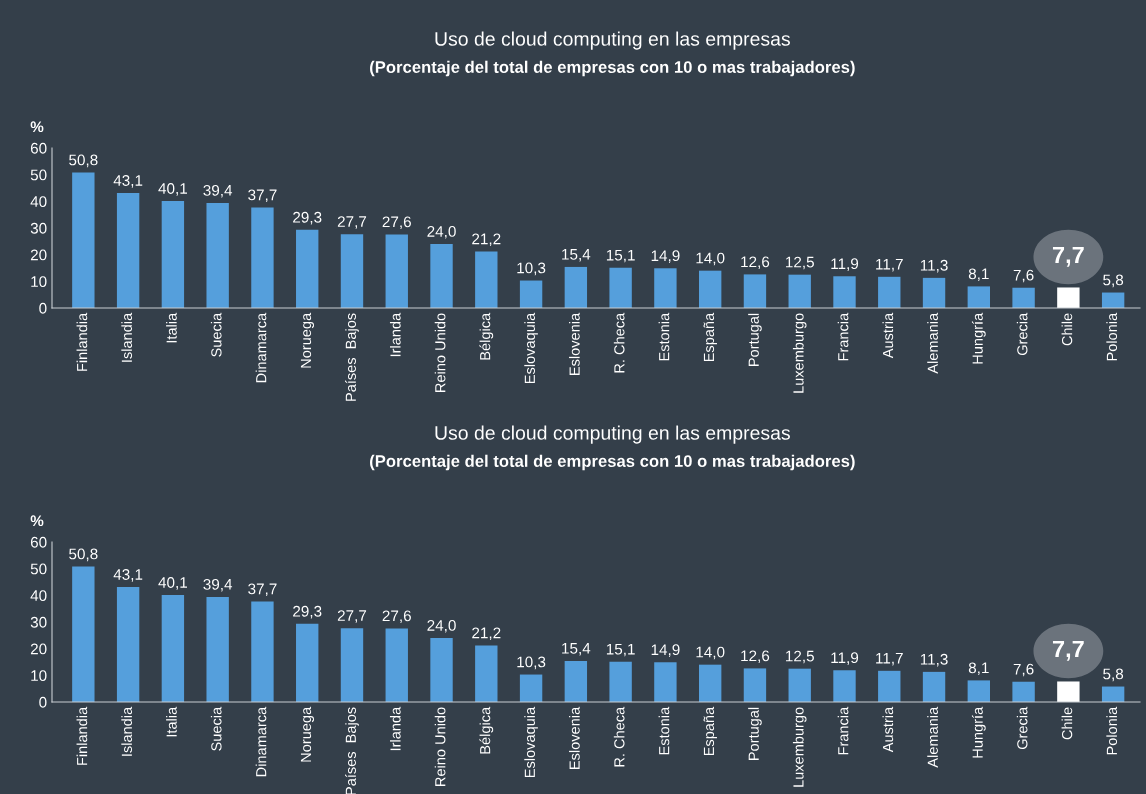  What do you see at coordinates (1113, 281) in the screenshot?
I see `data-label: 5,8` at bounding box center [1113, 281].